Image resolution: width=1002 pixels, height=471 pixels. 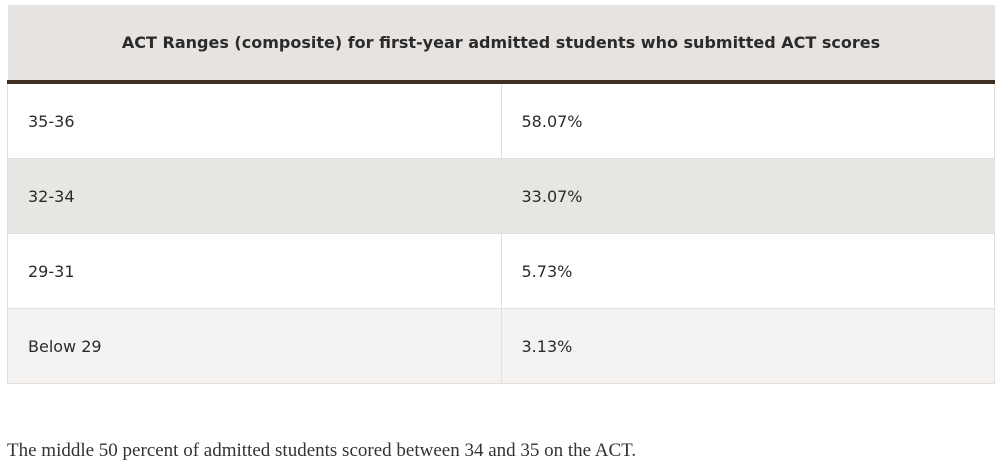 What do you see at coordinates (747, 120) in the screenshot?
I see `percent-cell: 58.07%` at bounding box center [747, 120].